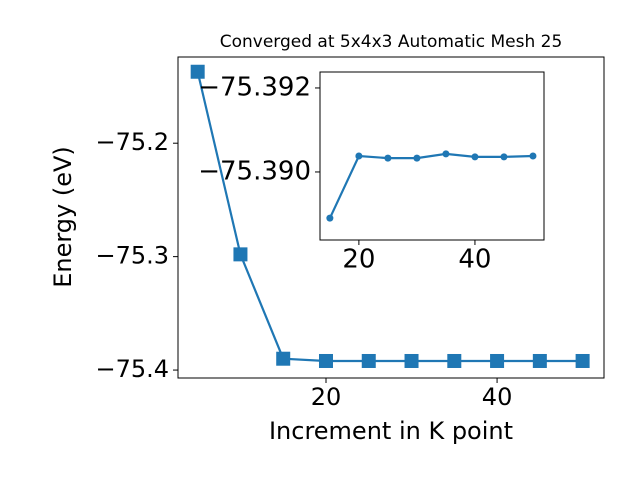  I want to click on series-line, so click(431, 185).